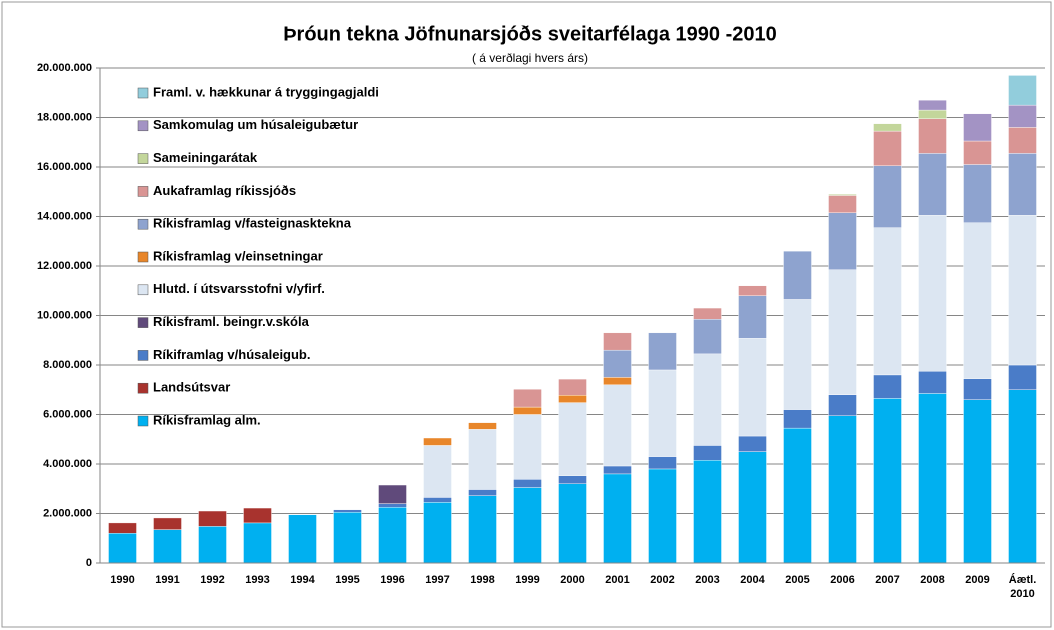 The image size is (1054, 630). I want to click on x-tick-label: 1993, so click(257, 580).